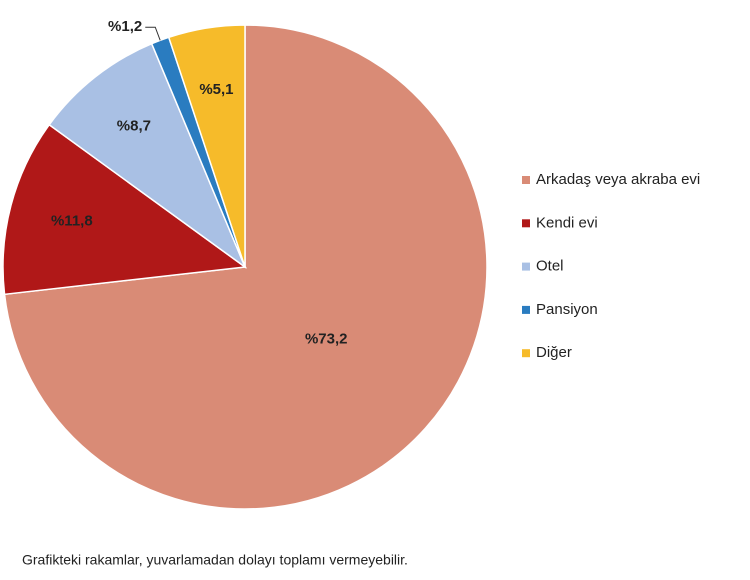 The image size is (750, 580). Describe the element at coordinates (153, 33) in the screenshot. I see `leader-line` at that location.